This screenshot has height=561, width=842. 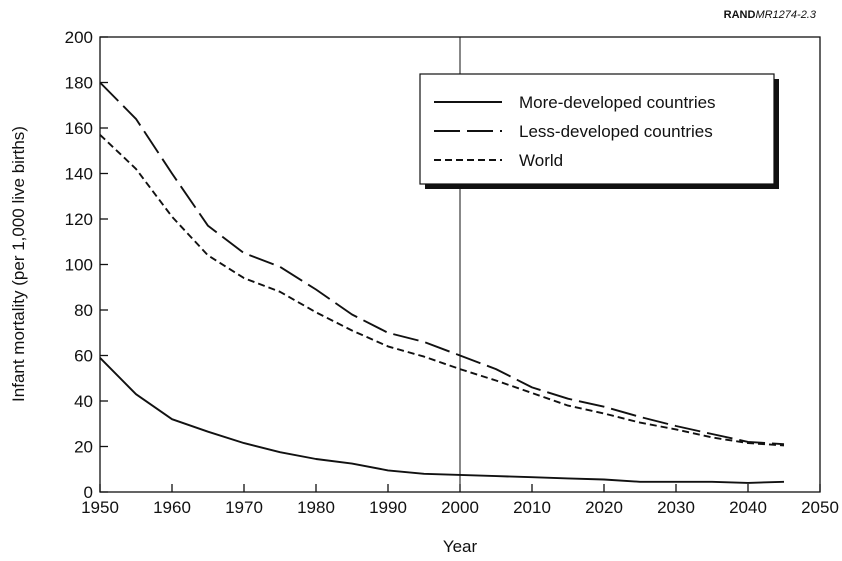 What do you see at coordinates (460, 507) in the screenshot?
I see `x-tick-label: 2000` at bounding box center [460, 507].